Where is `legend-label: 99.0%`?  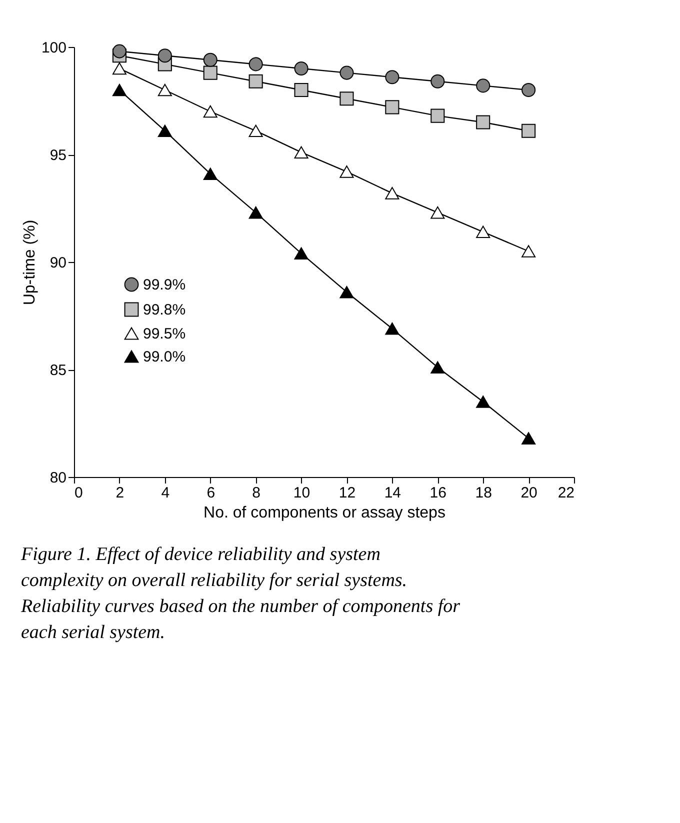
legend-label: 99.0% is located at coordinates (164, 357).